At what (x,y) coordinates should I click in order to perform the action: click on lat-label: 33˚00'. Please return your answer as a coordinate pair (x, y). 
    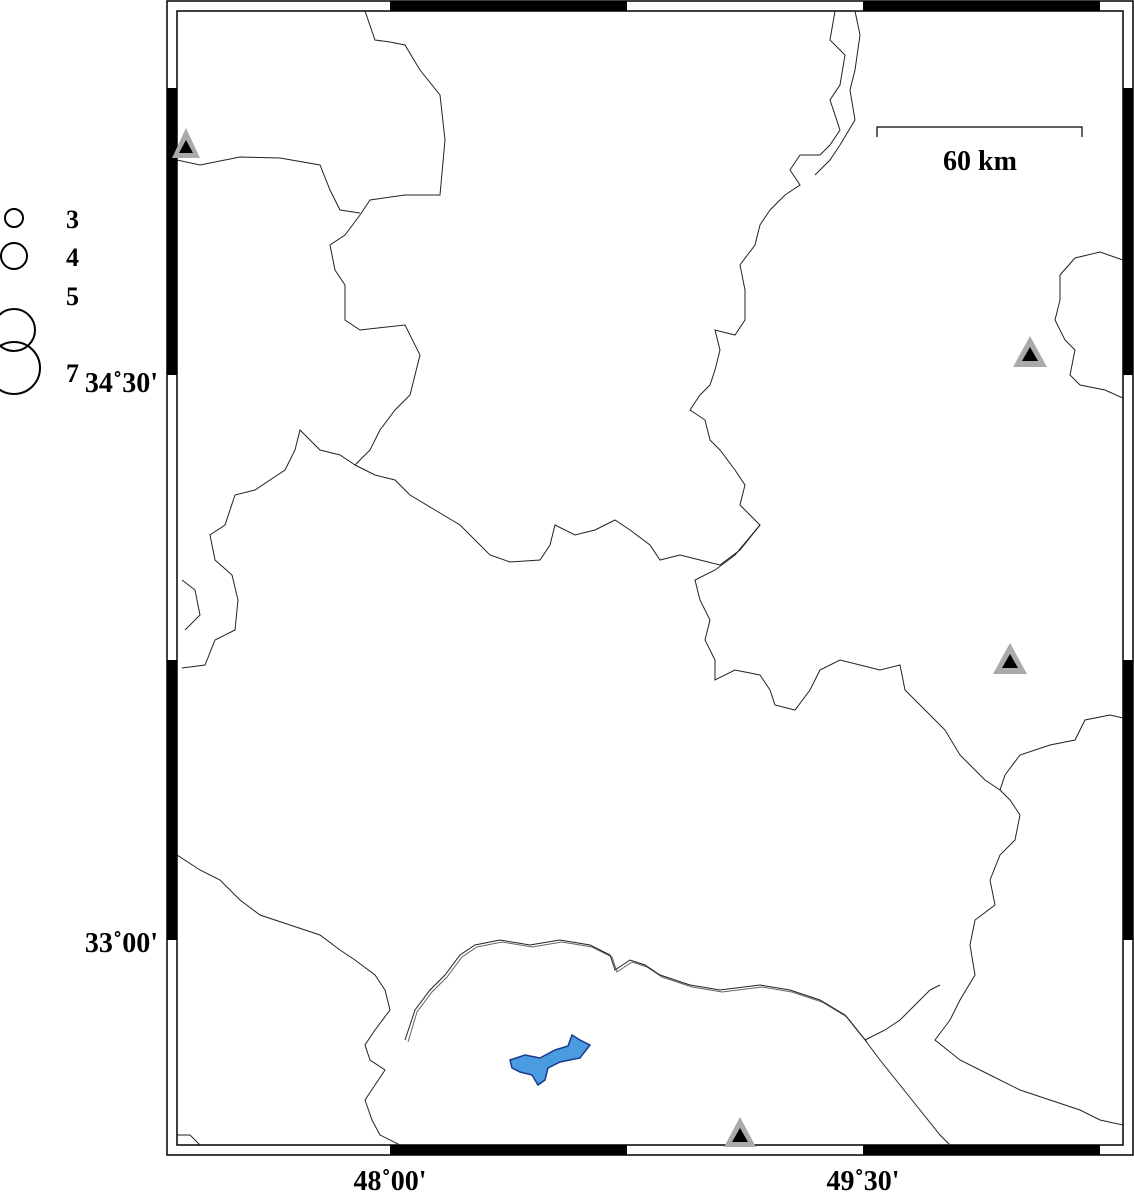
    Looking at the image, I should click on (121, 943).